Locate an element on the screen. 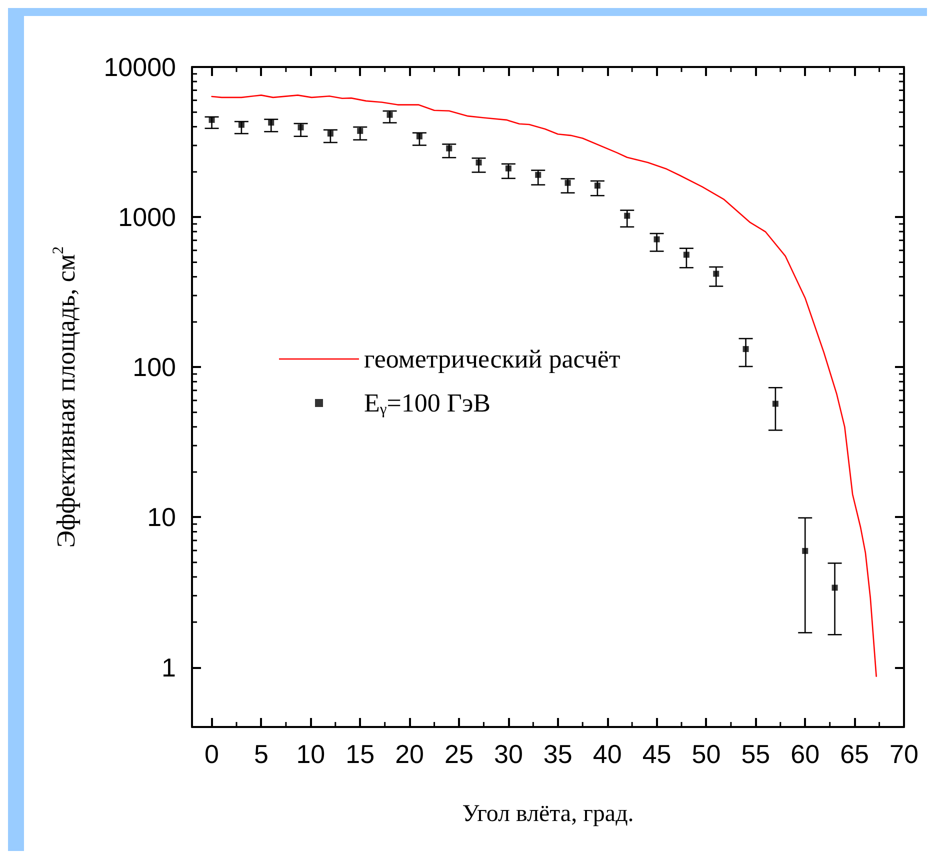 This screenshot has width=935, height=859. x-tick-label: 55 is located at coordinates (755, 754).